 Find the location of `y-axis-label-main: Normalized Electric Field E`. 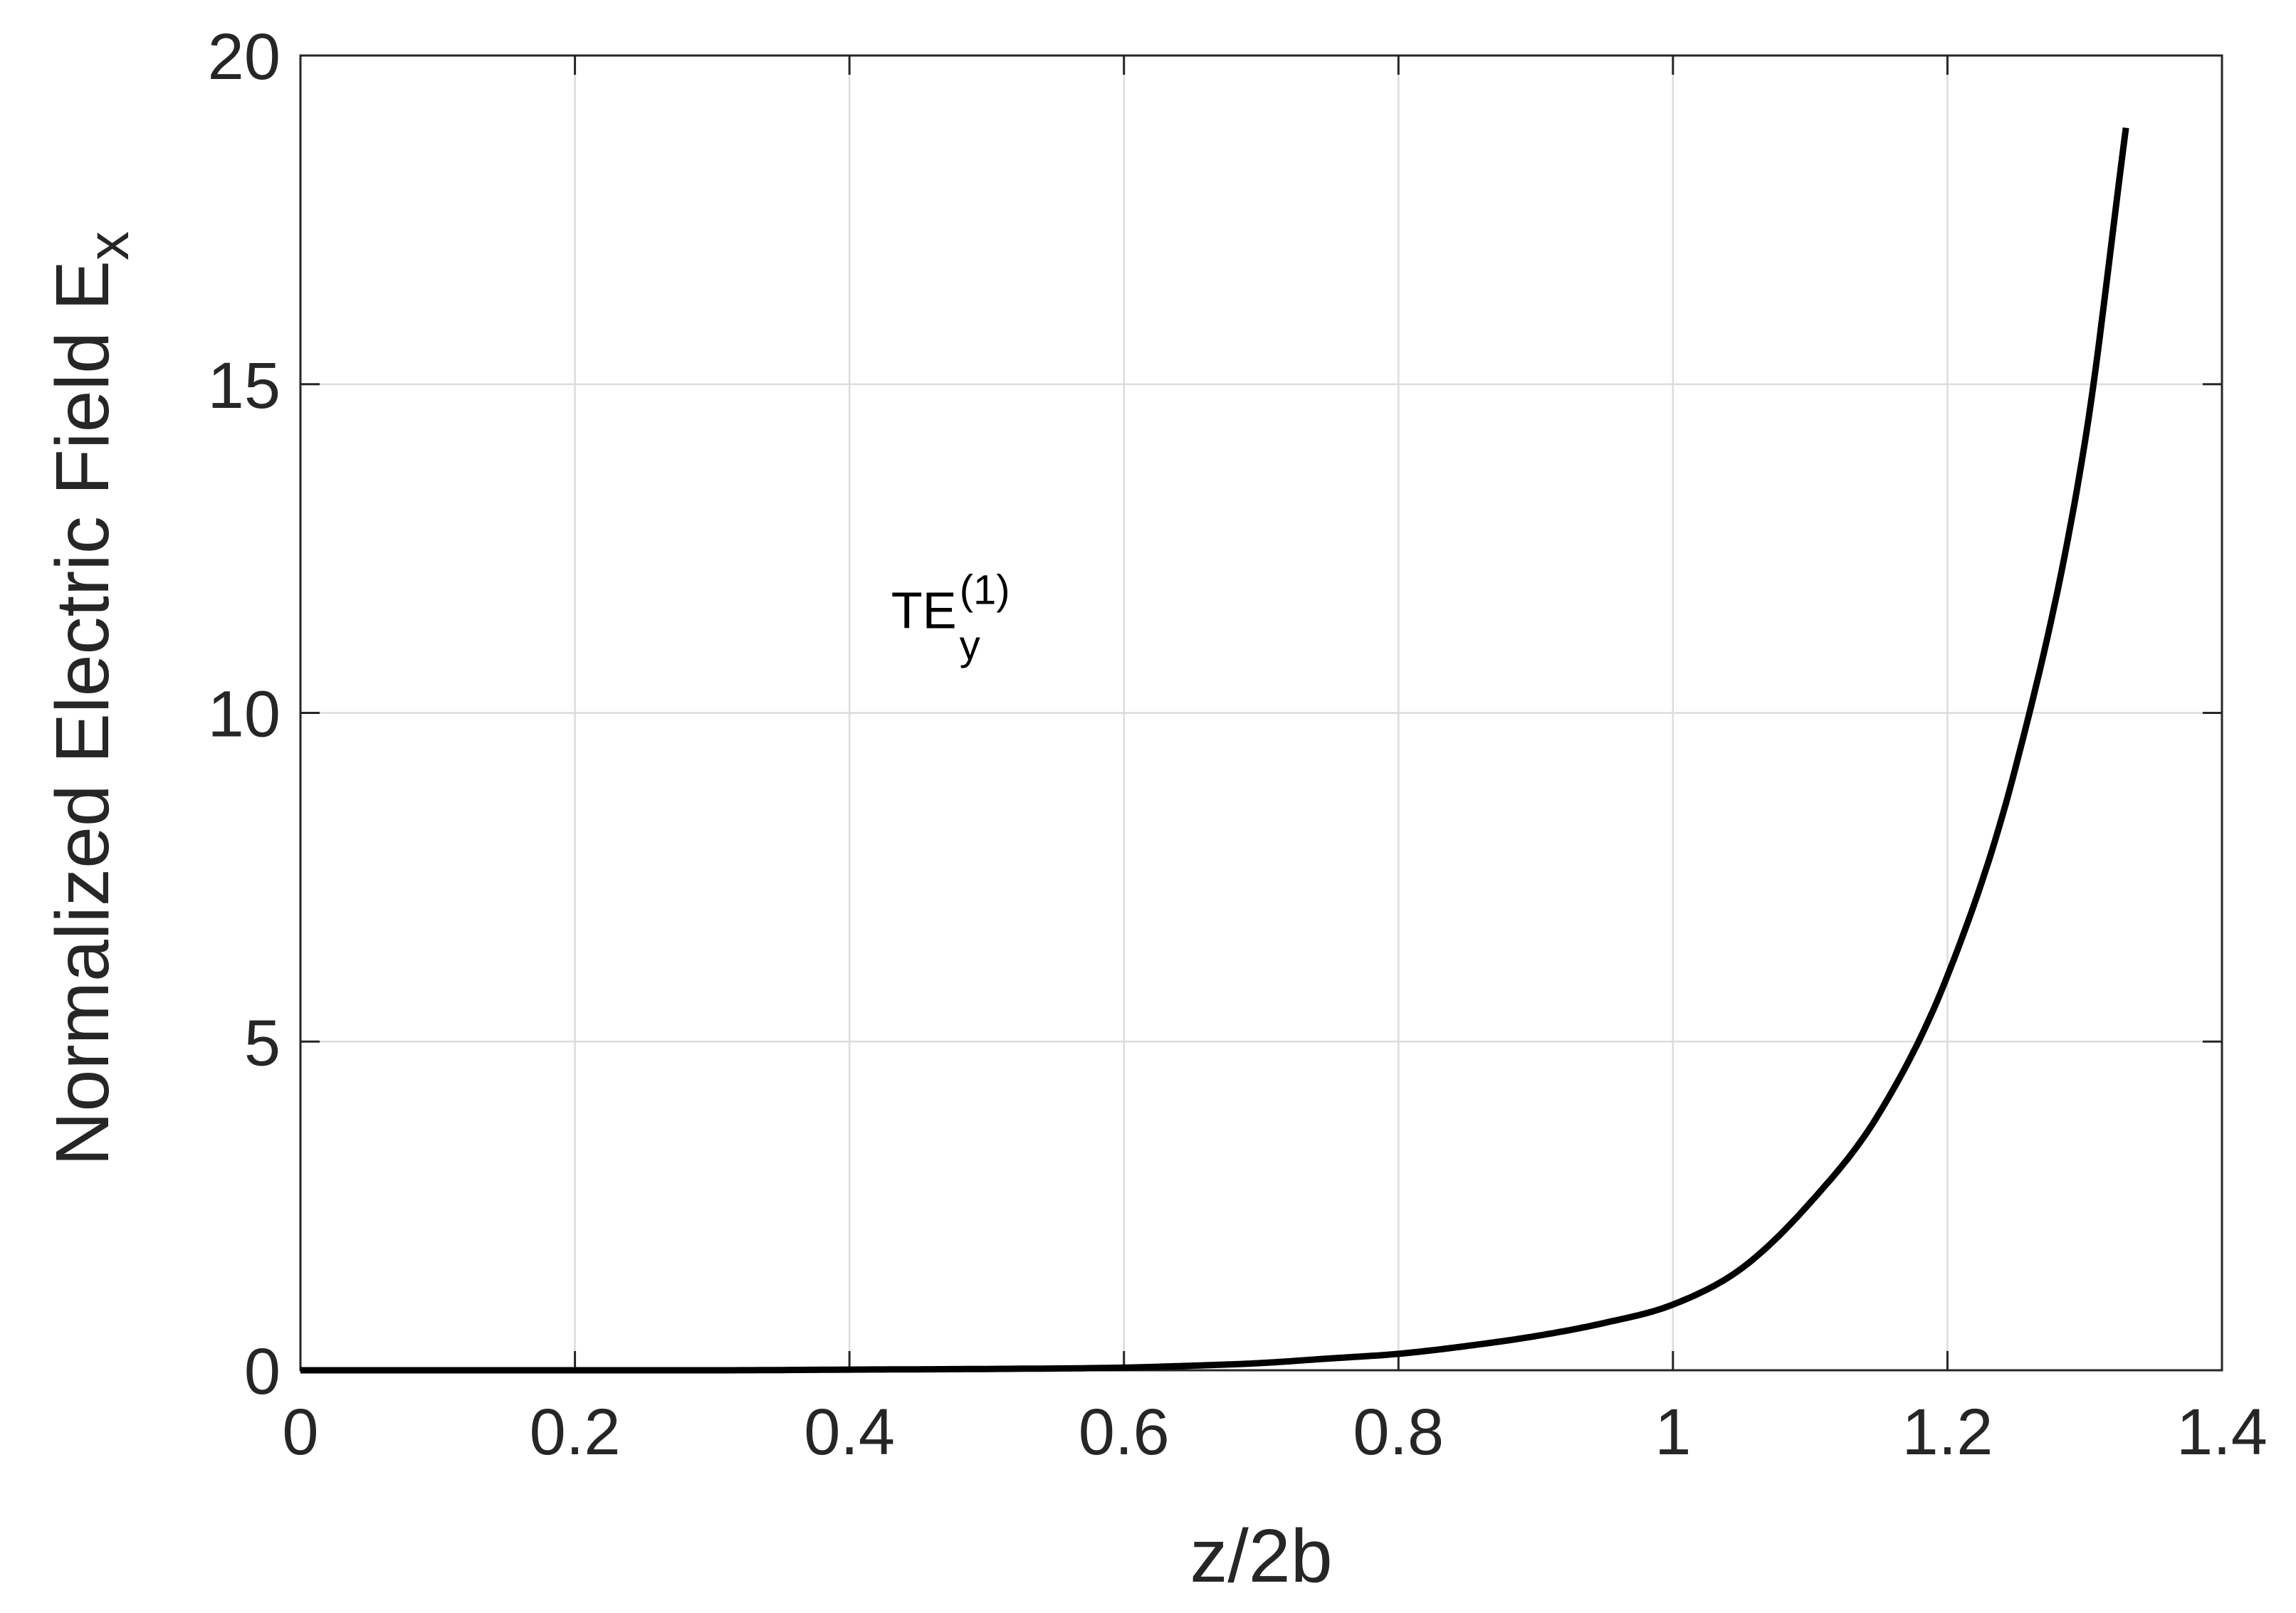

y-axis-label-main: Normalized Electric Field E is located at coordinates (83, 713).